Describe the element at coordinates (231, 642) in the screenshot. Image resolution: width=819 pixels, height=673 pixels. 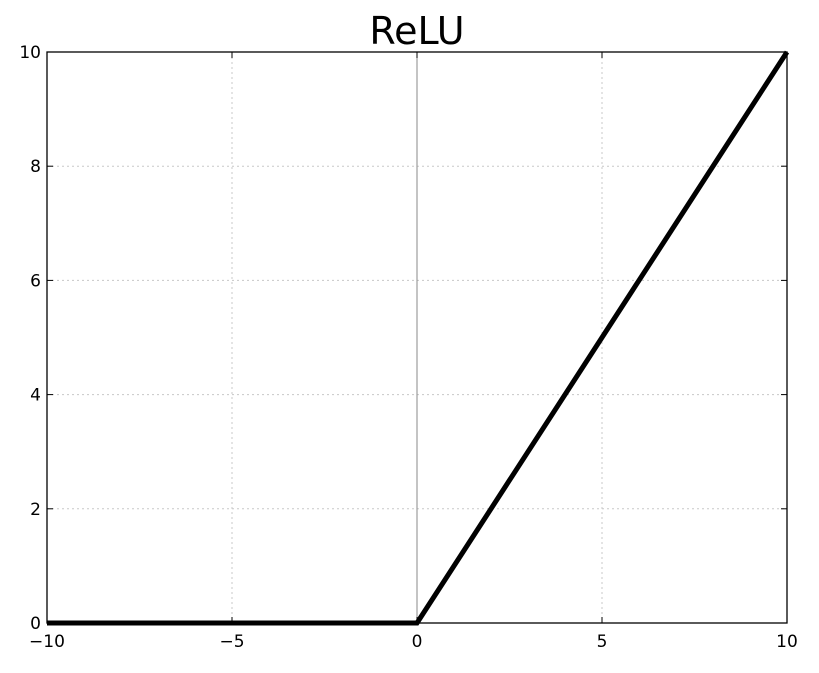
I see `x-tick-label: −5` at that location.